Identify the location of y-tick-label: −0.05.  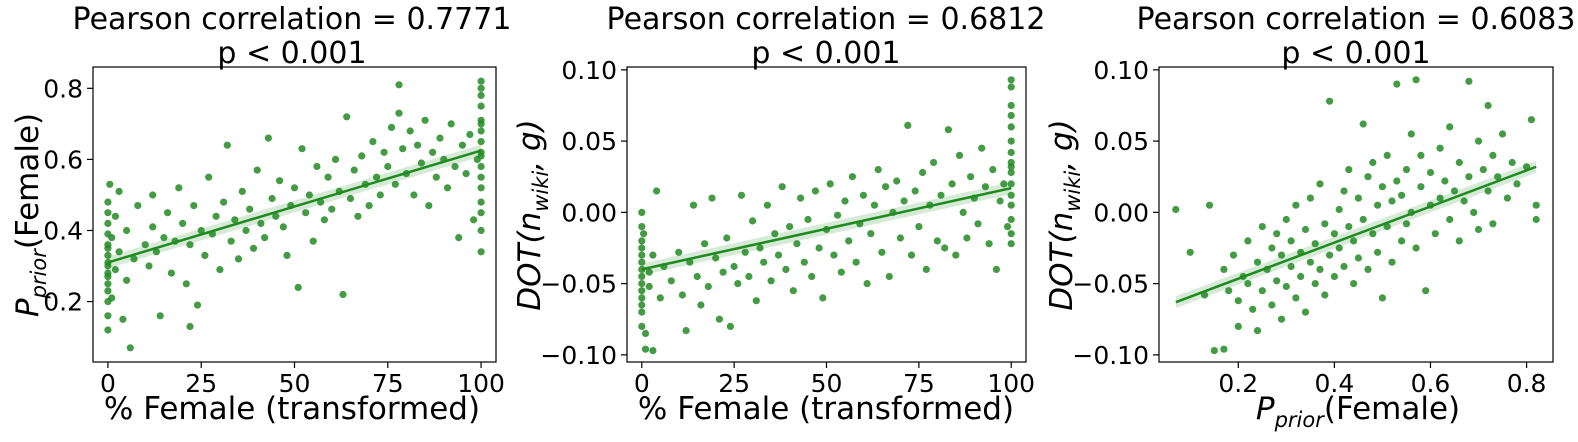
(1110, 284).